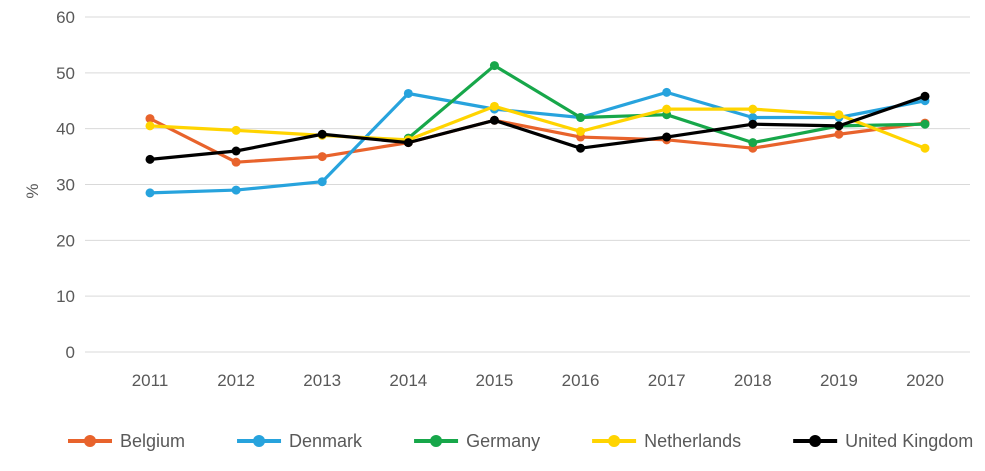 This screenshot has width=985, height=471. I want to click on series-line-belgium, so click(537, 140).